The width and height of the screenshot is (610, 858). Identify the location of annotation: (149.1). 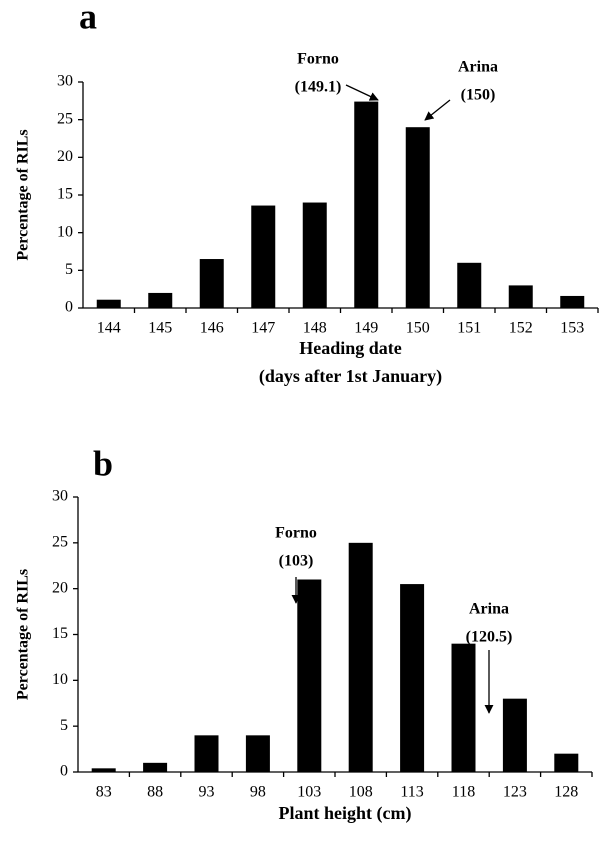
(318, 87).